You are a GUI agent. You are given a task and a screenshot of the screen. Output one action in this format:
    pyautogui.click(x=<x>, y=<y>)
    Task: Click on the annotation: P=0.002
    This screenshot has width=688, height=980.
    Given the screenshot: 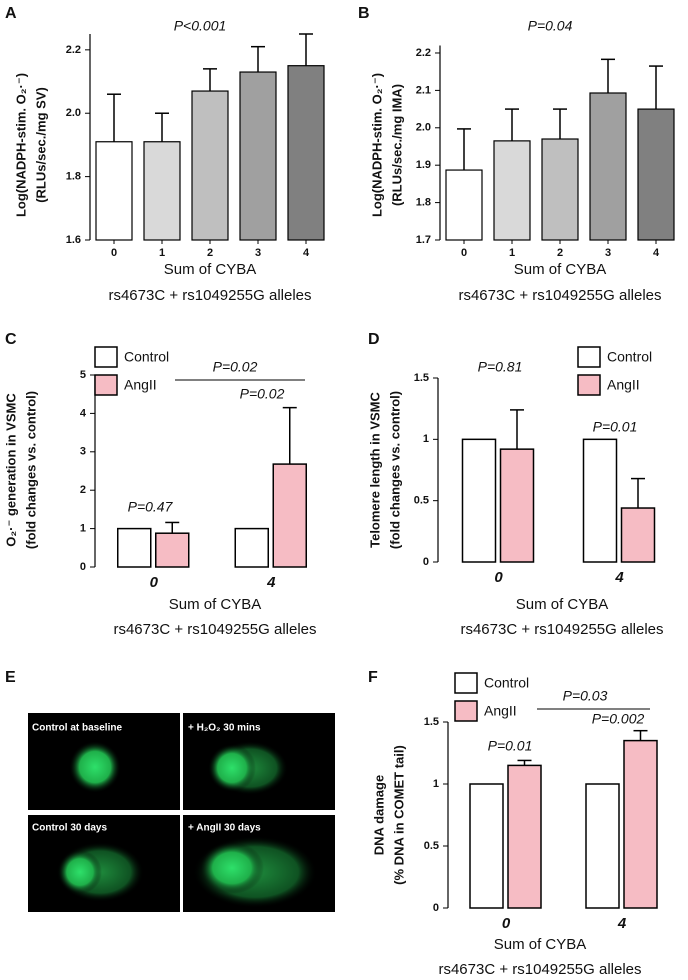 What is the action you would take?
    pyautogui.click(x=618, y=719)
    